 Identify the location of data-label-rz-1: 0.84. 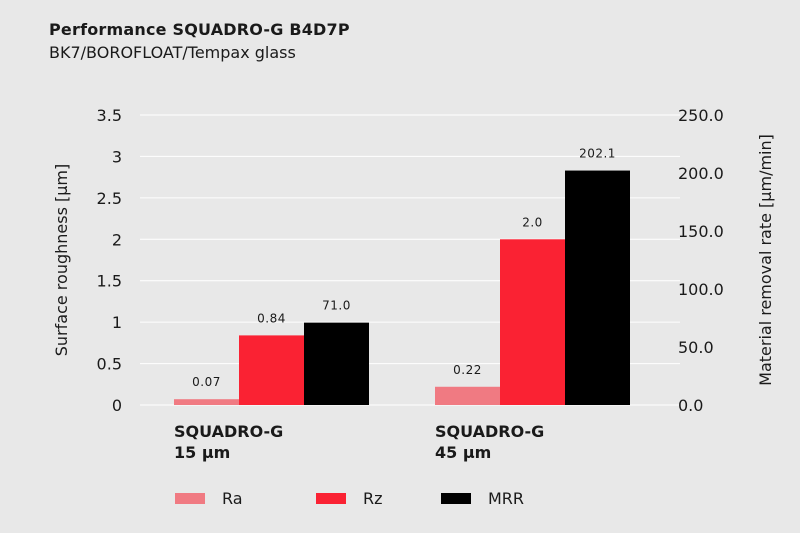
(271, 318).